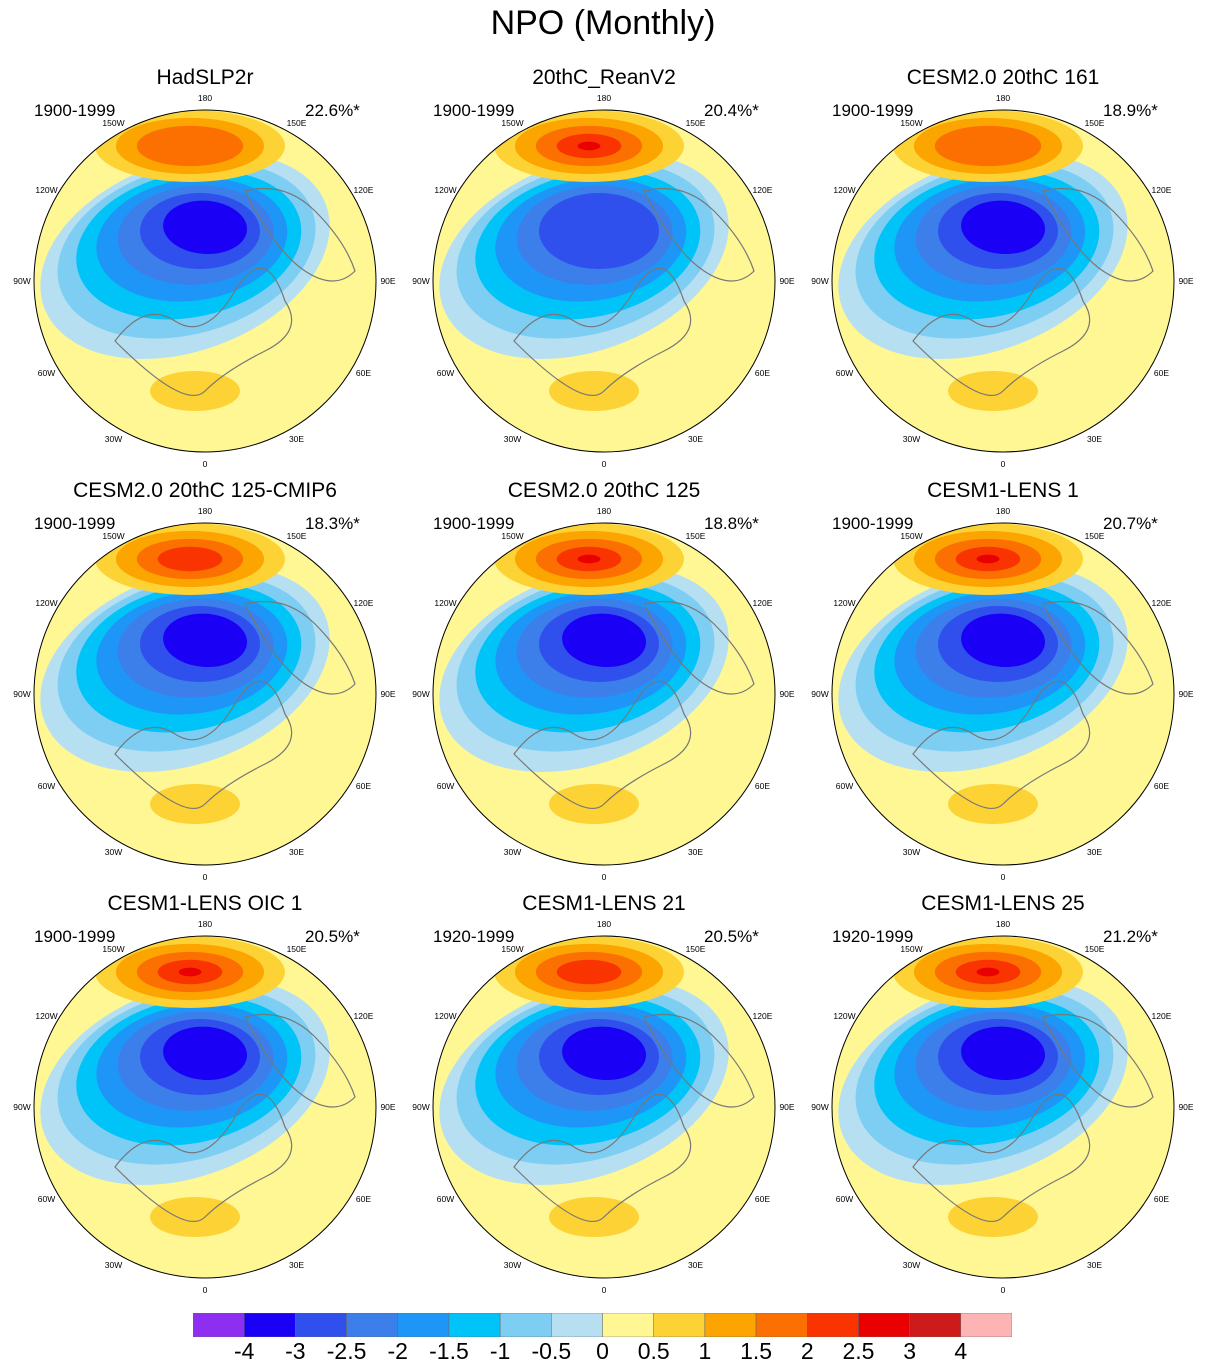 This screenshot has width=1206, height=1370. What do you see at coordinates (1130, 110) in the screenshot?
I see `variance-label: 18.9%*` at bounding box center [1130, 110].